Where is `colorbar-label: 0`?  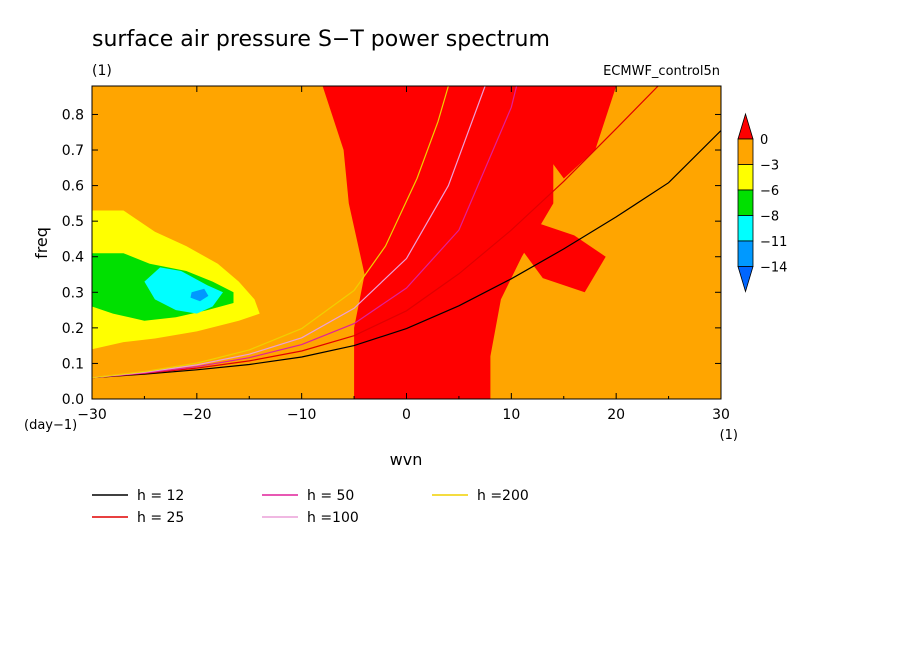 colorbar-label: 0 is located at coordinates (764, 140).